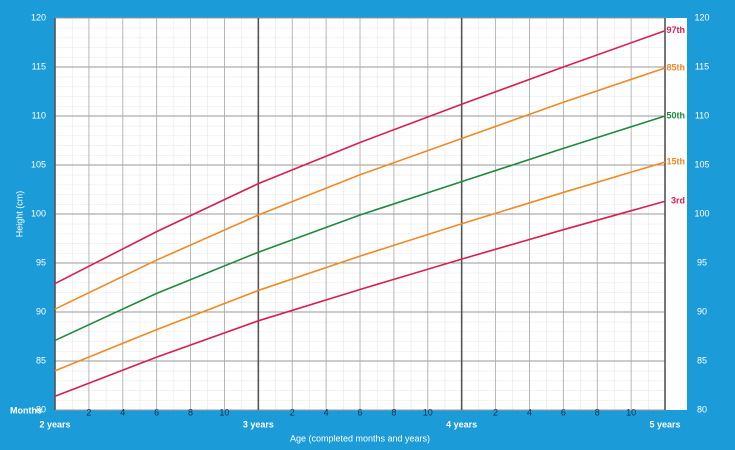  I want to click on y-tick-label: 110, so click(39, 115).